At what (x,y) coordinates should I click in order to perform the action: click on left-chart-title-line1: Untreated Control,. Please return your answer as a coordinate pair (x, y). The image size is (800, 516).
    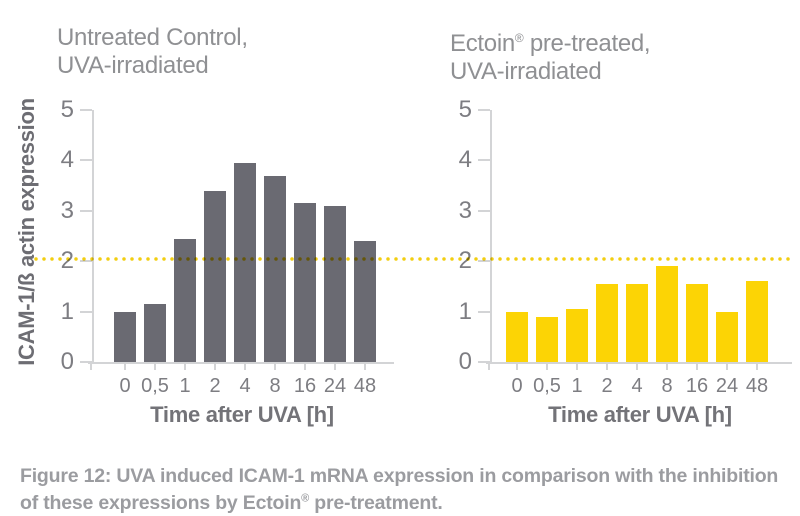
    Looking at the image, I should click on (152, 37).